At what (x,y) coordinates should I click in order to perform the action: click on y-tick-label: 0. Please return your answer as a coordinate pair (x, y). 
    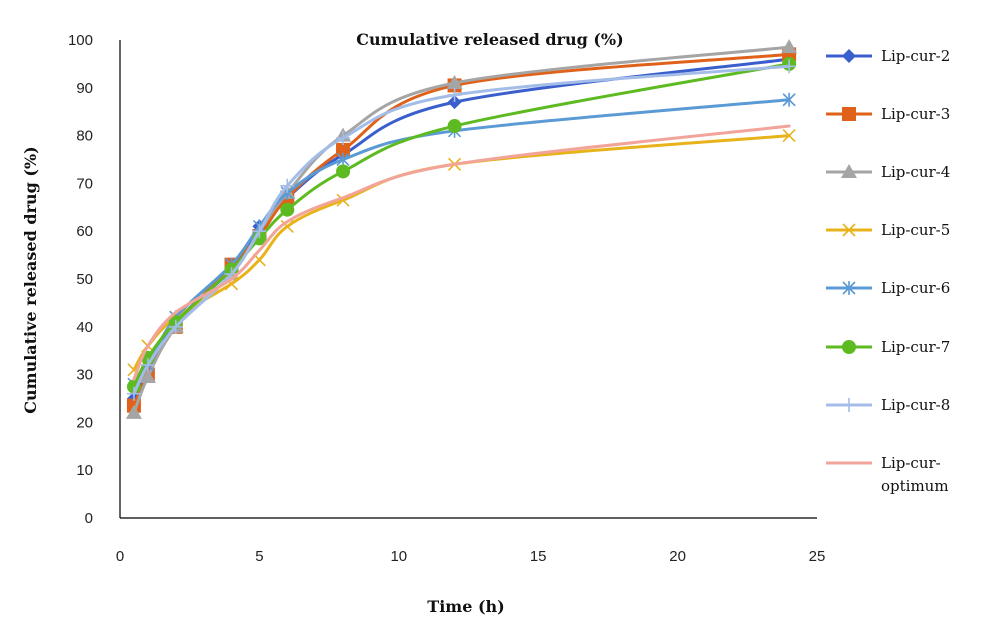
    Looking at the image, I should click on (89, 518).